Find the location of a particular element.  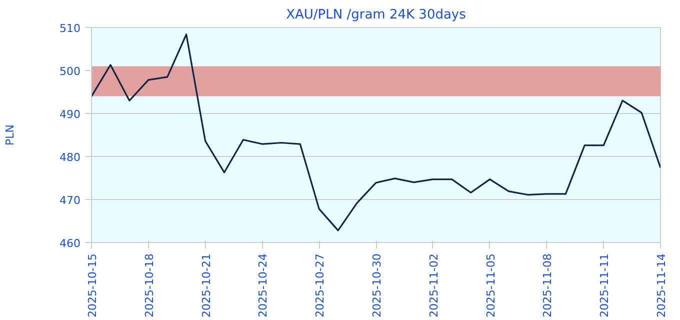

x-tick-label: 2025-11-14 is located at coordinates (661, 285).